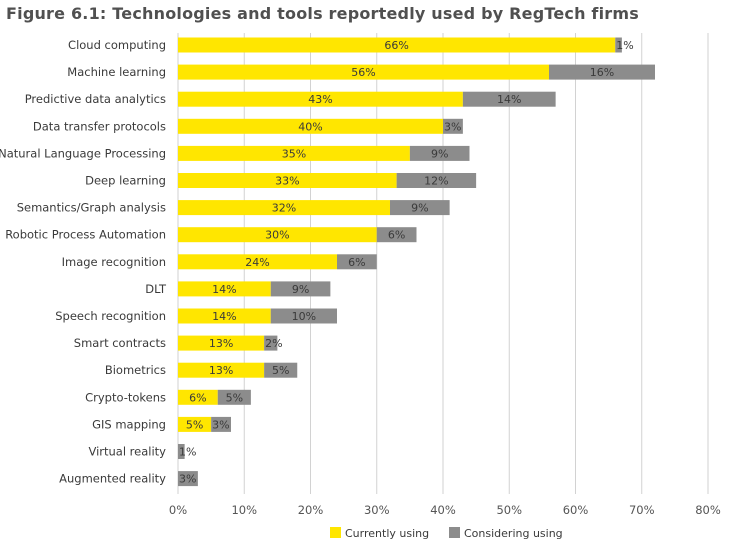 The width and height of the screenshot is (735, 548). I want to click on category-label: Machine learning, so click(116, 72).